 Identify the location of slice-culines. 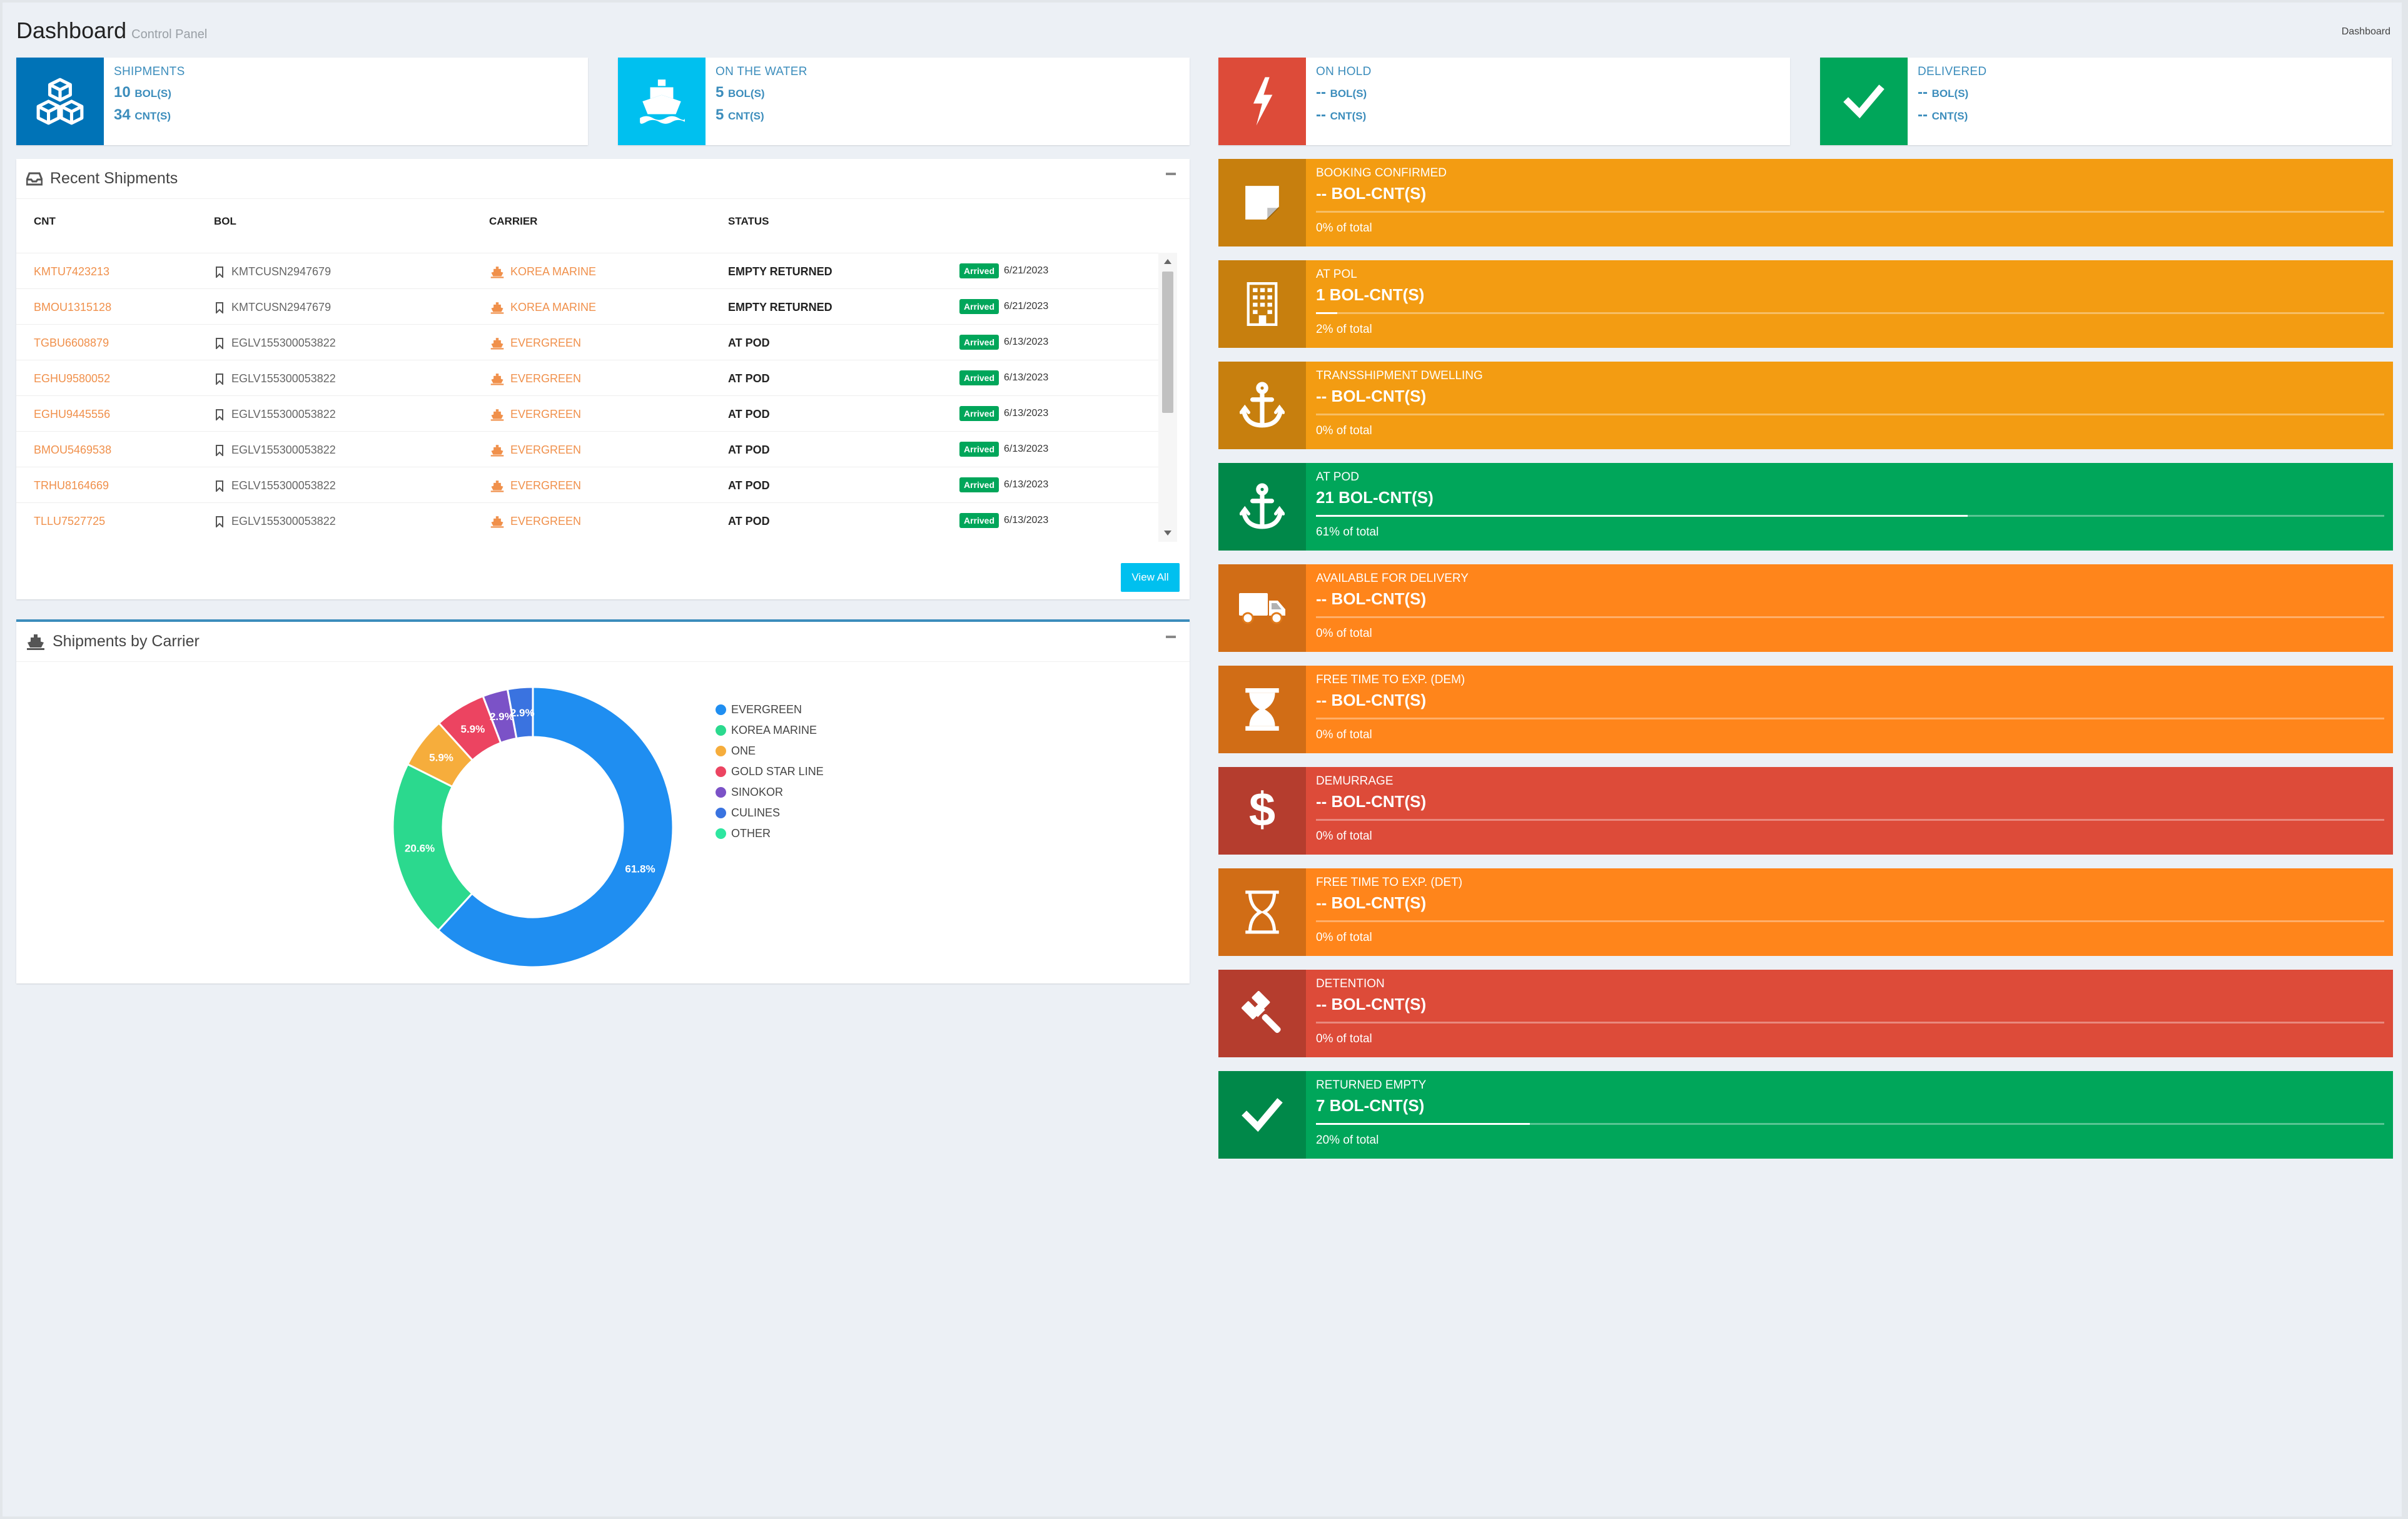
(520, 713).